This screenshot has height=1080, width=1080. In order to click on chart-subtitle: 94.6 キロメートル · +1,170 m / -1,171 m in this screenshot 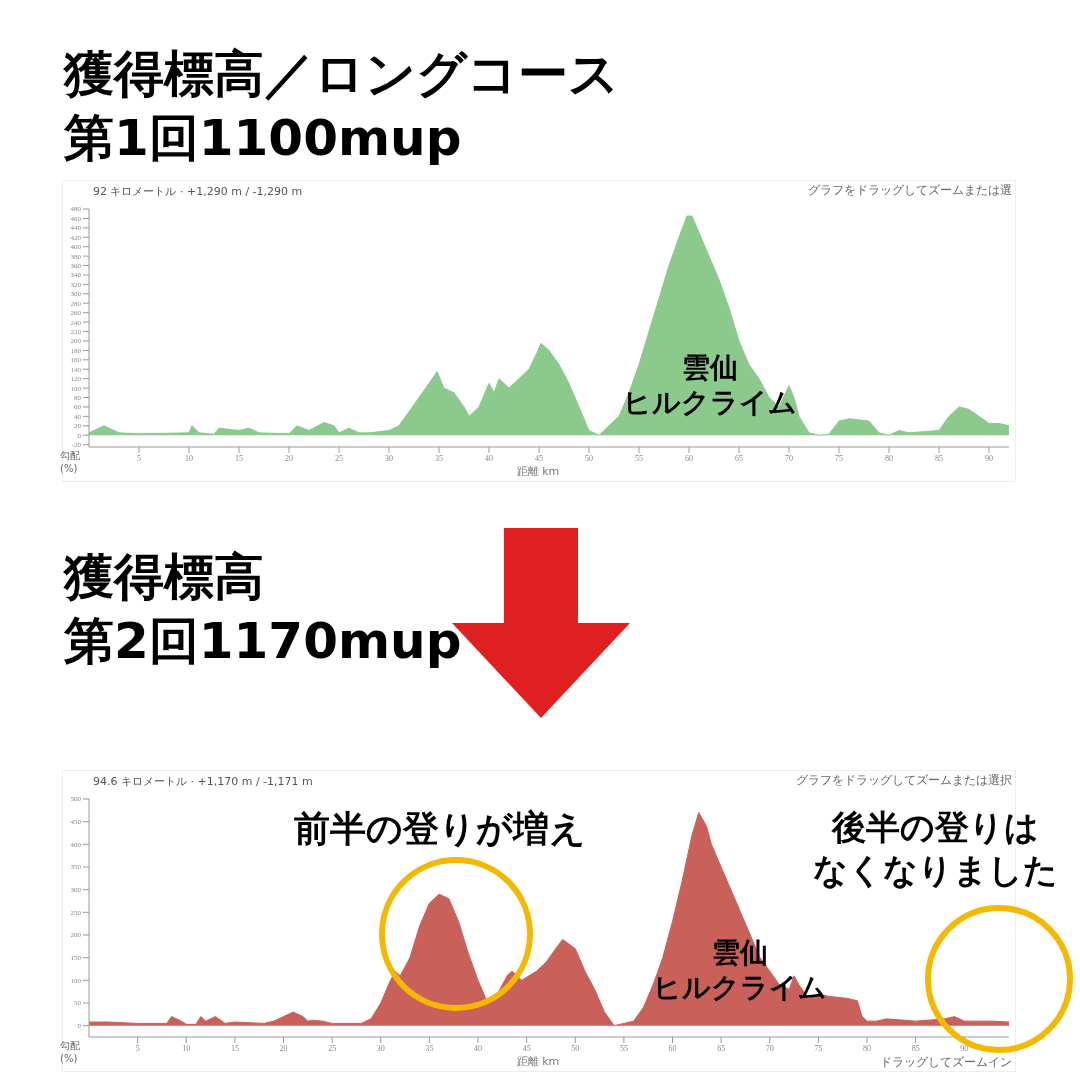, I will do `click(203, 781)`.